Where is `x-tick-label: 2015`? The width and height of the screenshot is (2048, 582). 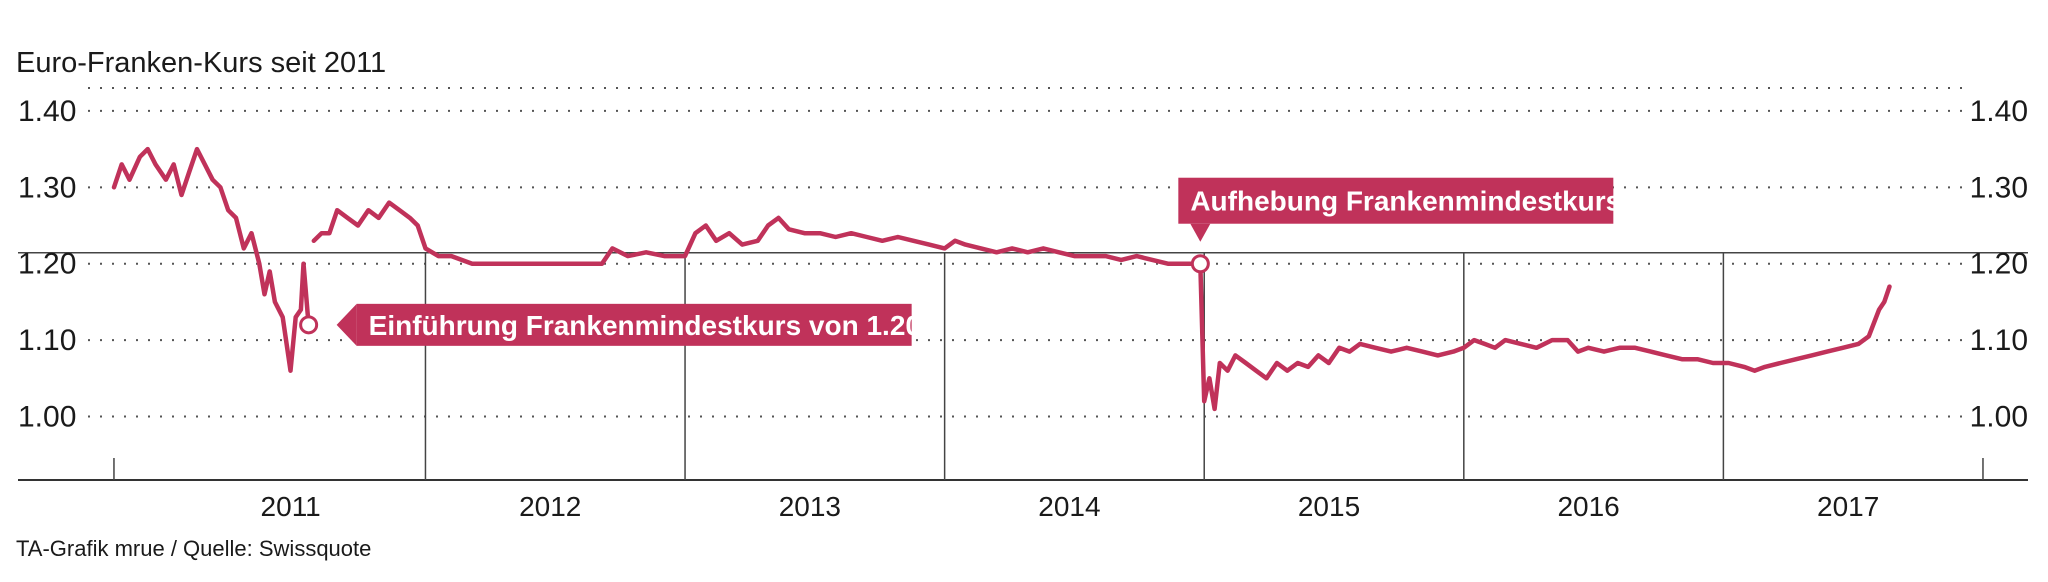 x-tick-label: 2015 is located at coordinates (1329, 506).